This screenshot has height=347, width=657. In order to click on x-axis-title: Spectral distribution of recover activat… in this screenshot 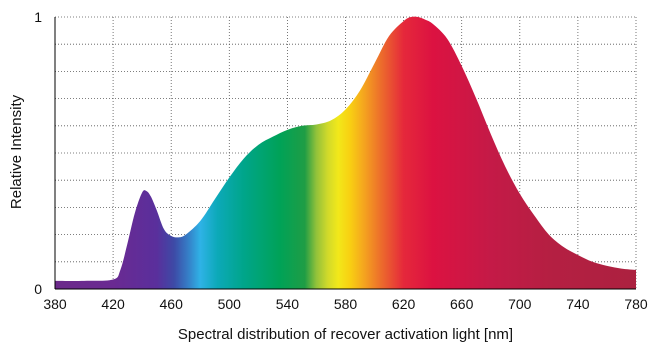, I will do `click(345, 334)`.